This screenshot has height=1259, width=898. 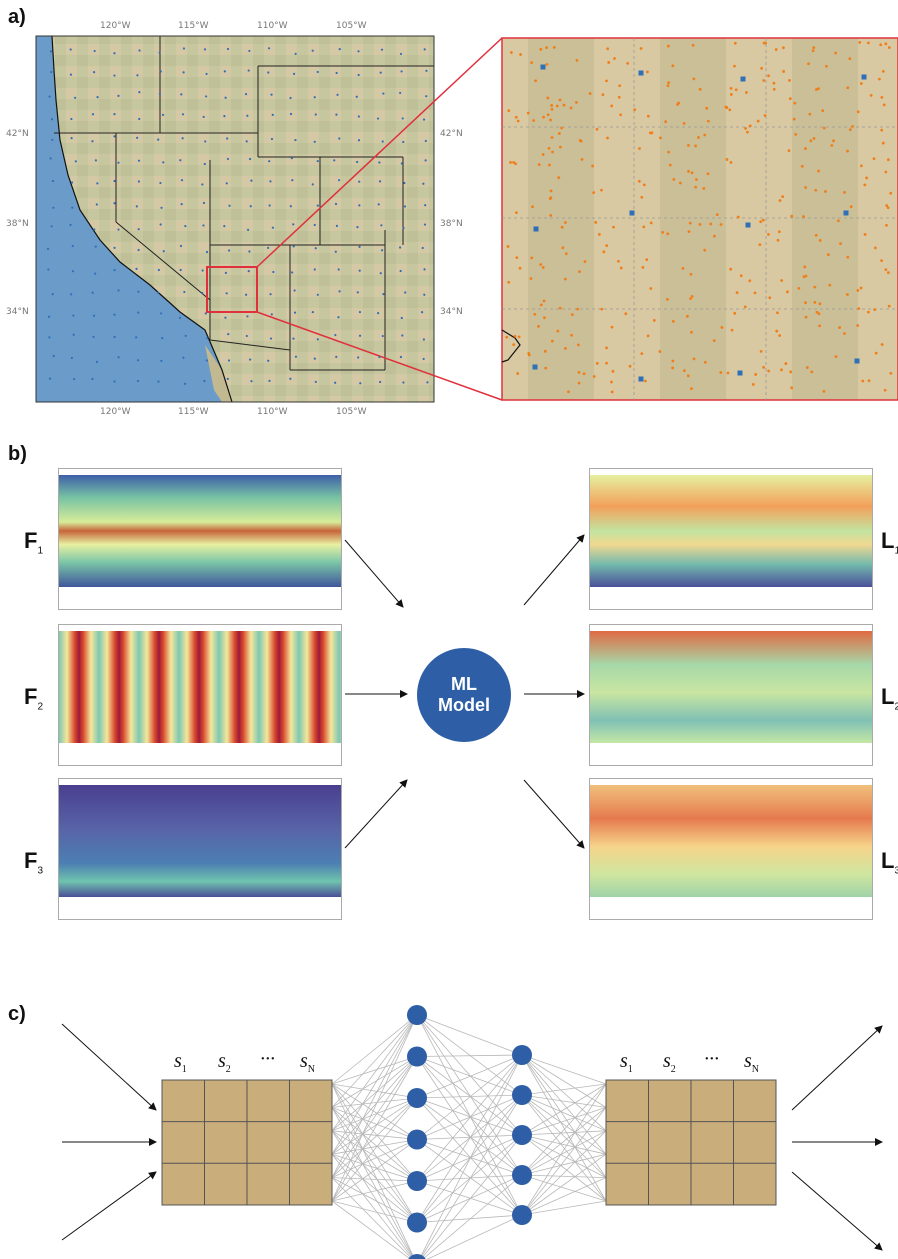 What do you see at coordinates (109, 1067) in the screenshot?
I see `input-arrow-top` at bounding box center [109, 1067].